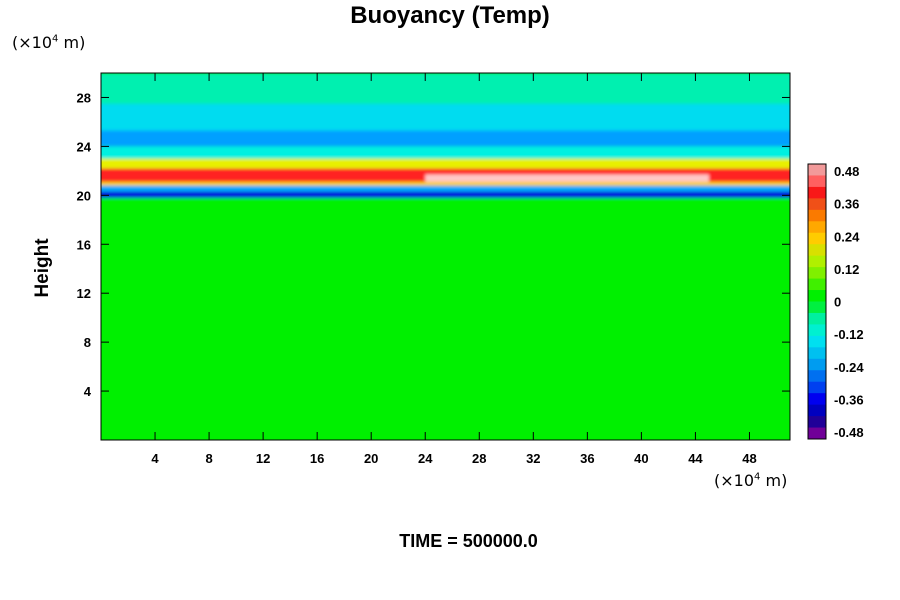  Describe the element at coordinates (846, 204) in the screenshot. I see `colorbar-label: 0.36` at that location.